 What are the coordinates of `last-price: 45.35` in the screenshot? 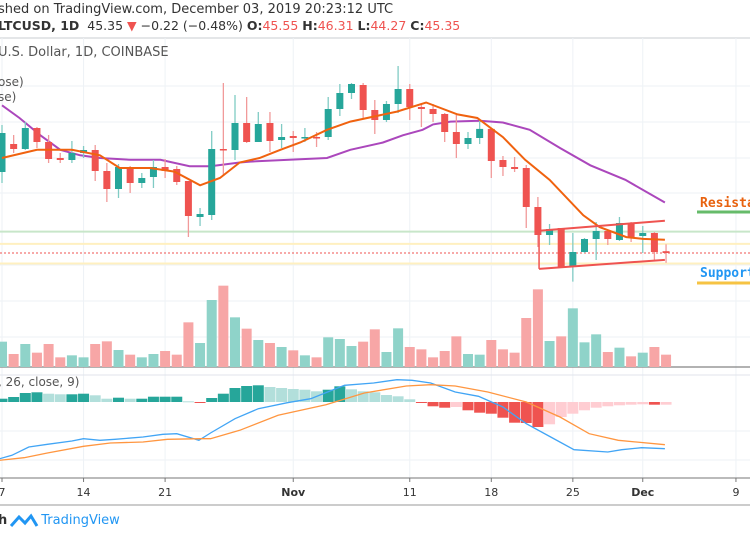 It's located at (105, 25).